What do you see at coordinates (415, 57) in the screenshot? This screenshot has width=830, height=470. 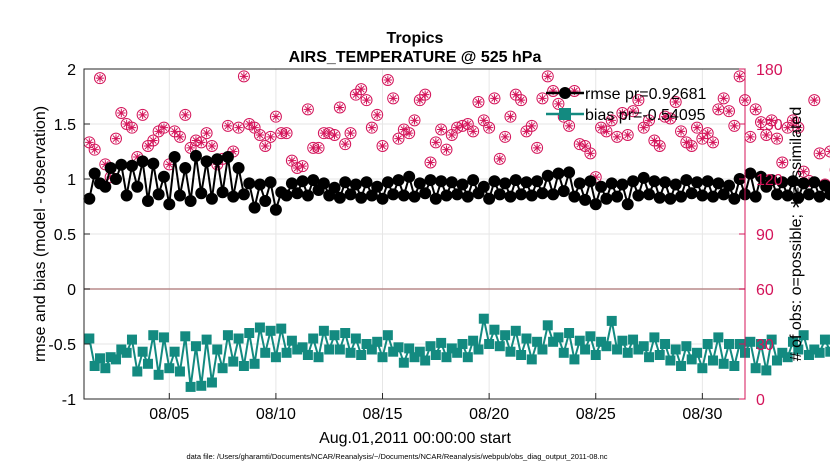 I see `chart-subtitle: AIRS_TEMPERATURE @ 525 hPa` at bounding box center [415, 57].